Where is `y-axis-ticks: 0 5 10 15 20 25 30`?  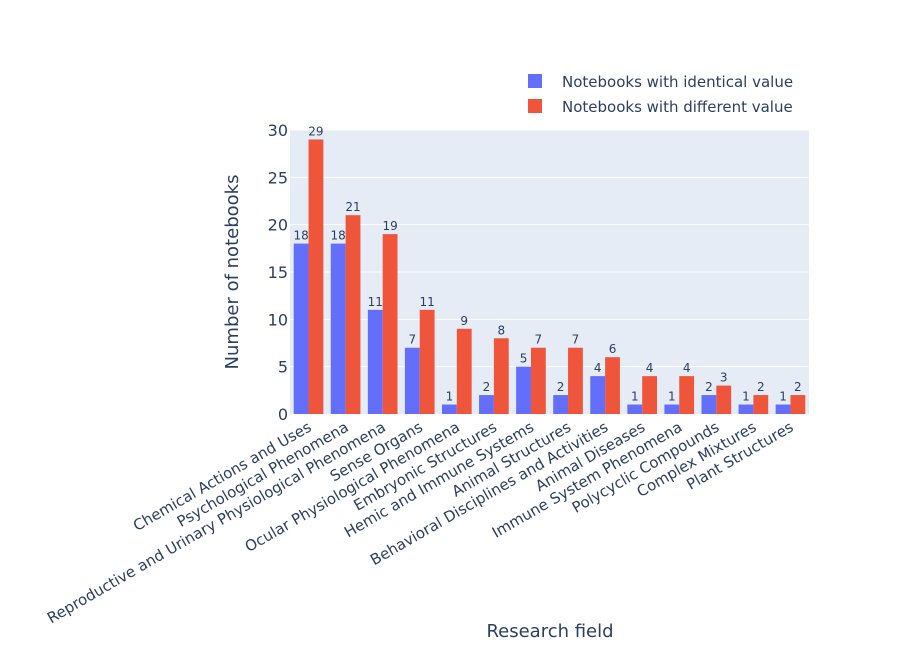
y-axis-ticks: 0 5 10 15 20 25 30 is located at coordinates (278, 272).